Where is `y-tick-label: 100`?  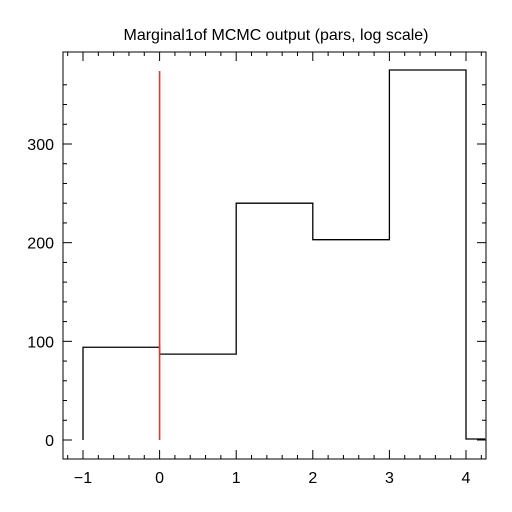 y-tick-label: 100 is located at coordinates (40, 342).